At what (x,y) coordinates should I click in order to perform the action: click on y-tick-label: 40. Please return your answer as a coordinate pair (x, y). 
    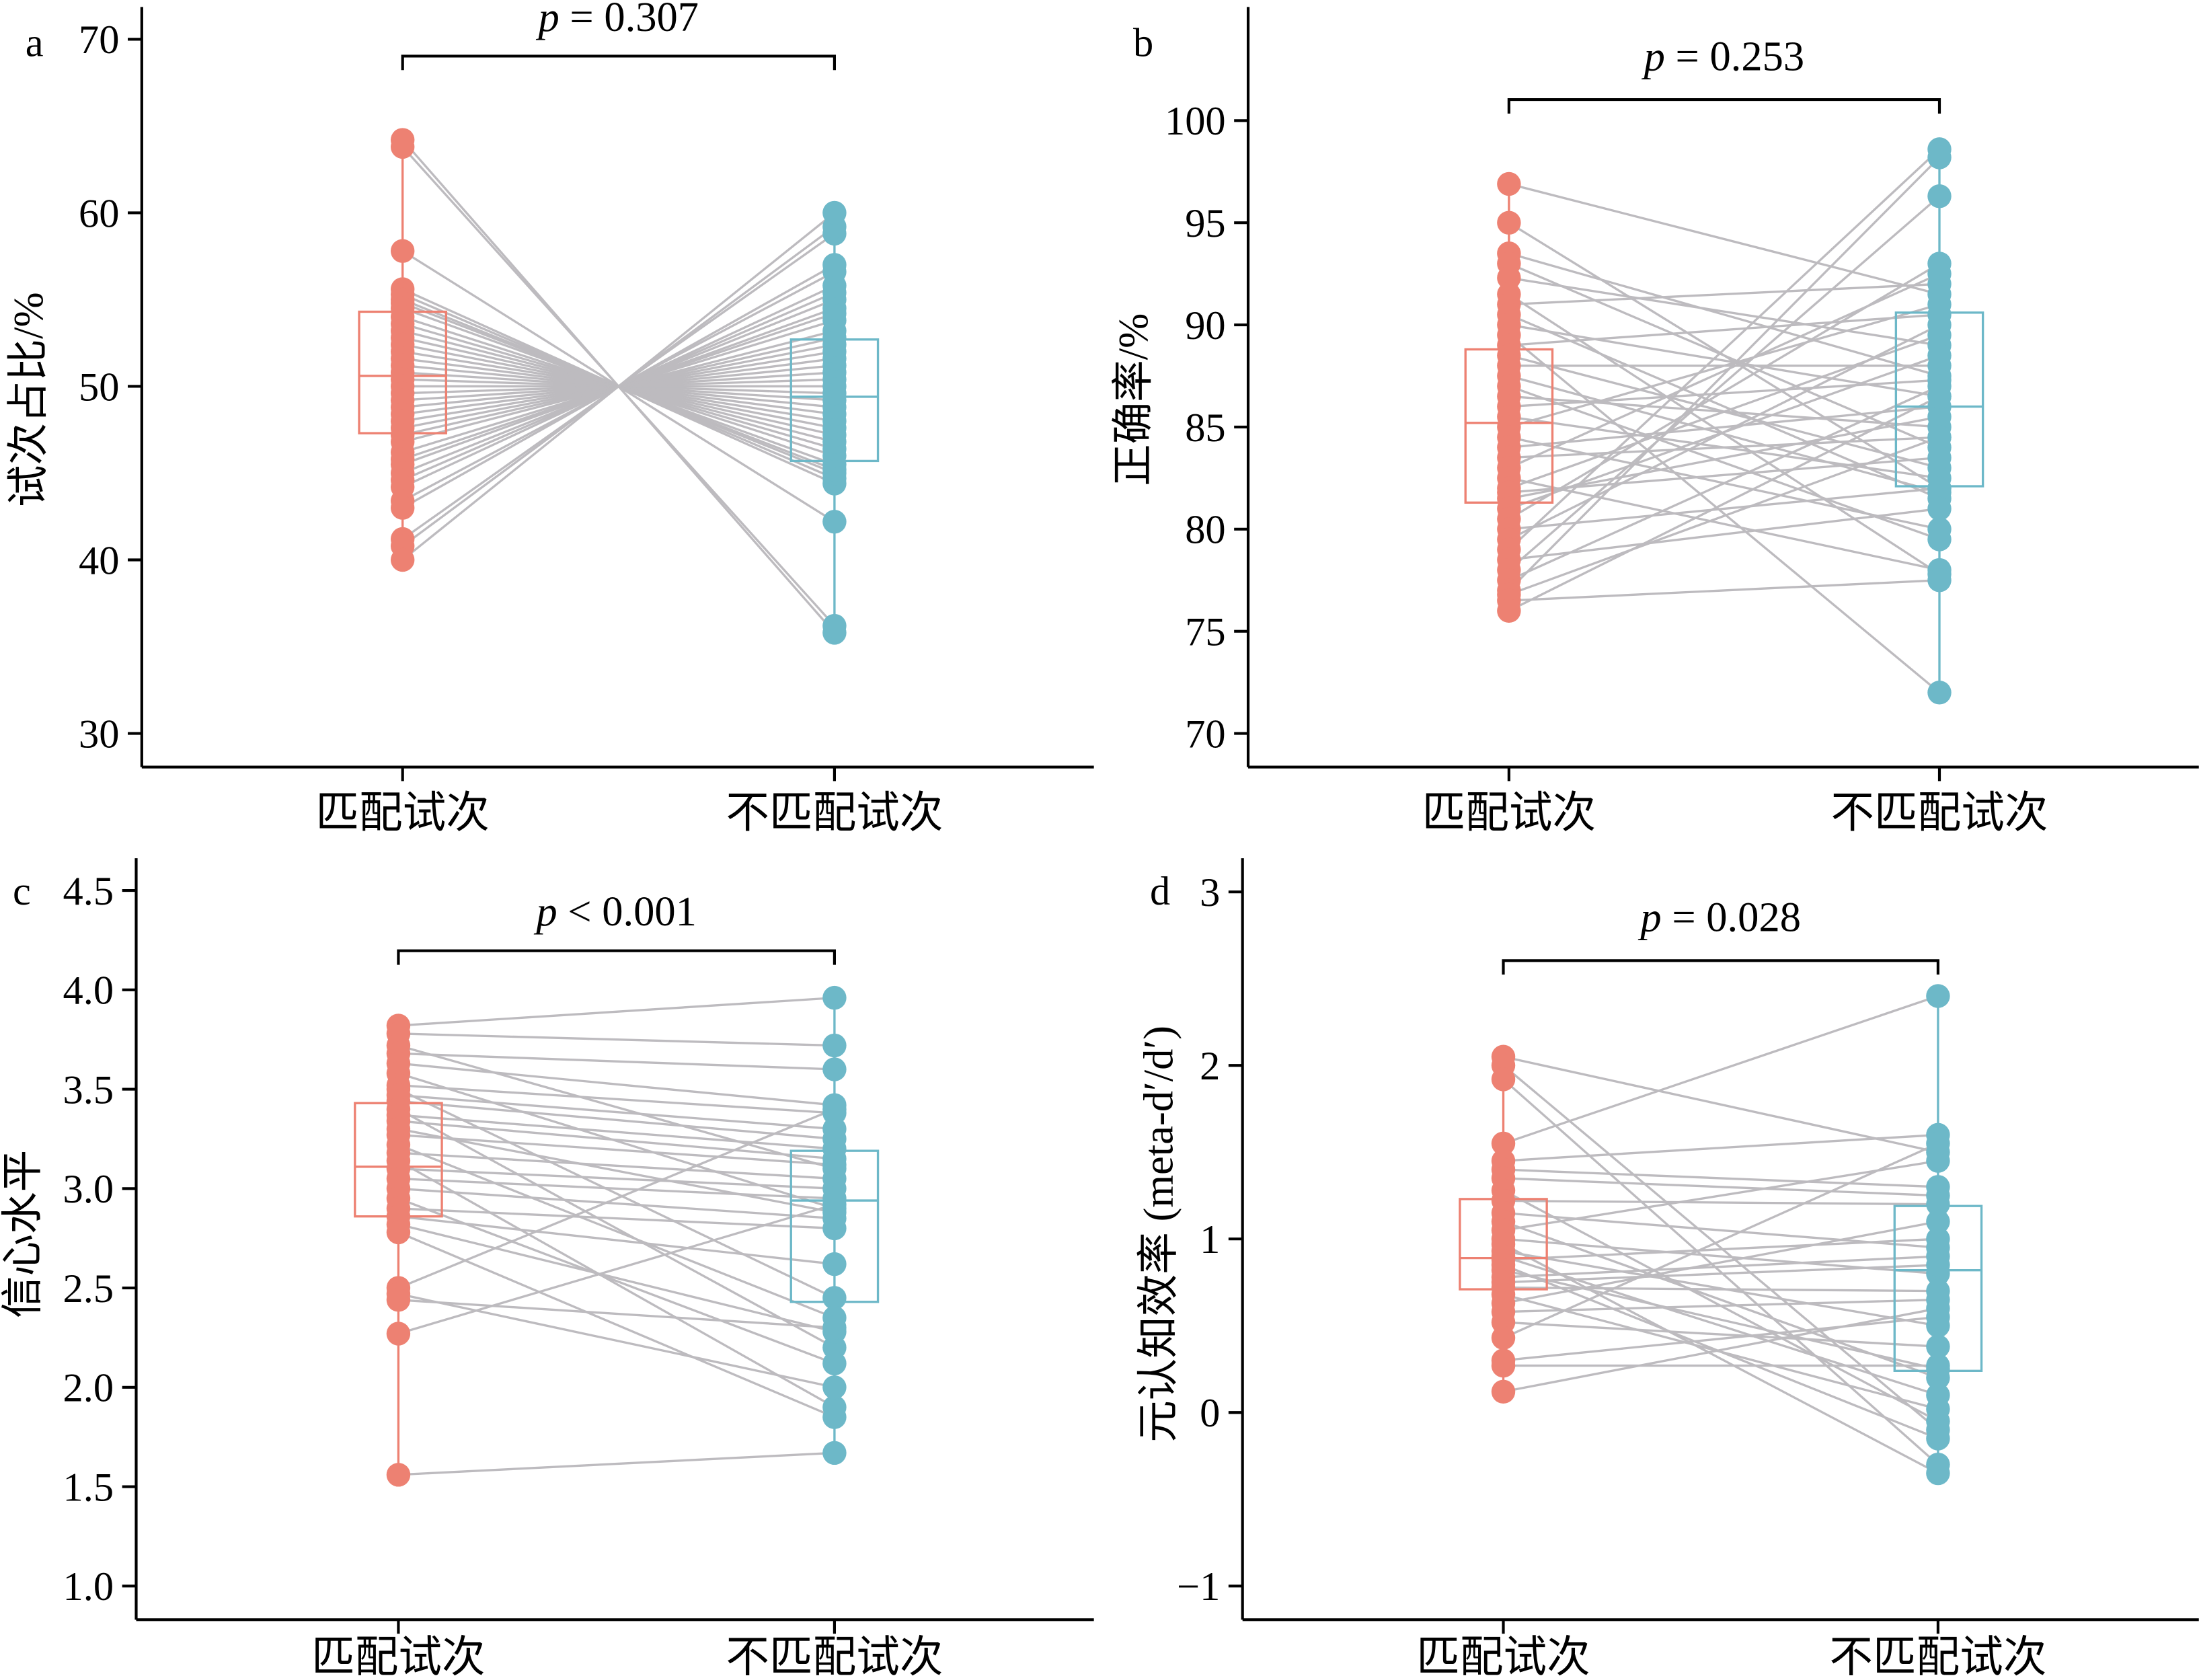
    Looking at the image, I should click on (99, 560).